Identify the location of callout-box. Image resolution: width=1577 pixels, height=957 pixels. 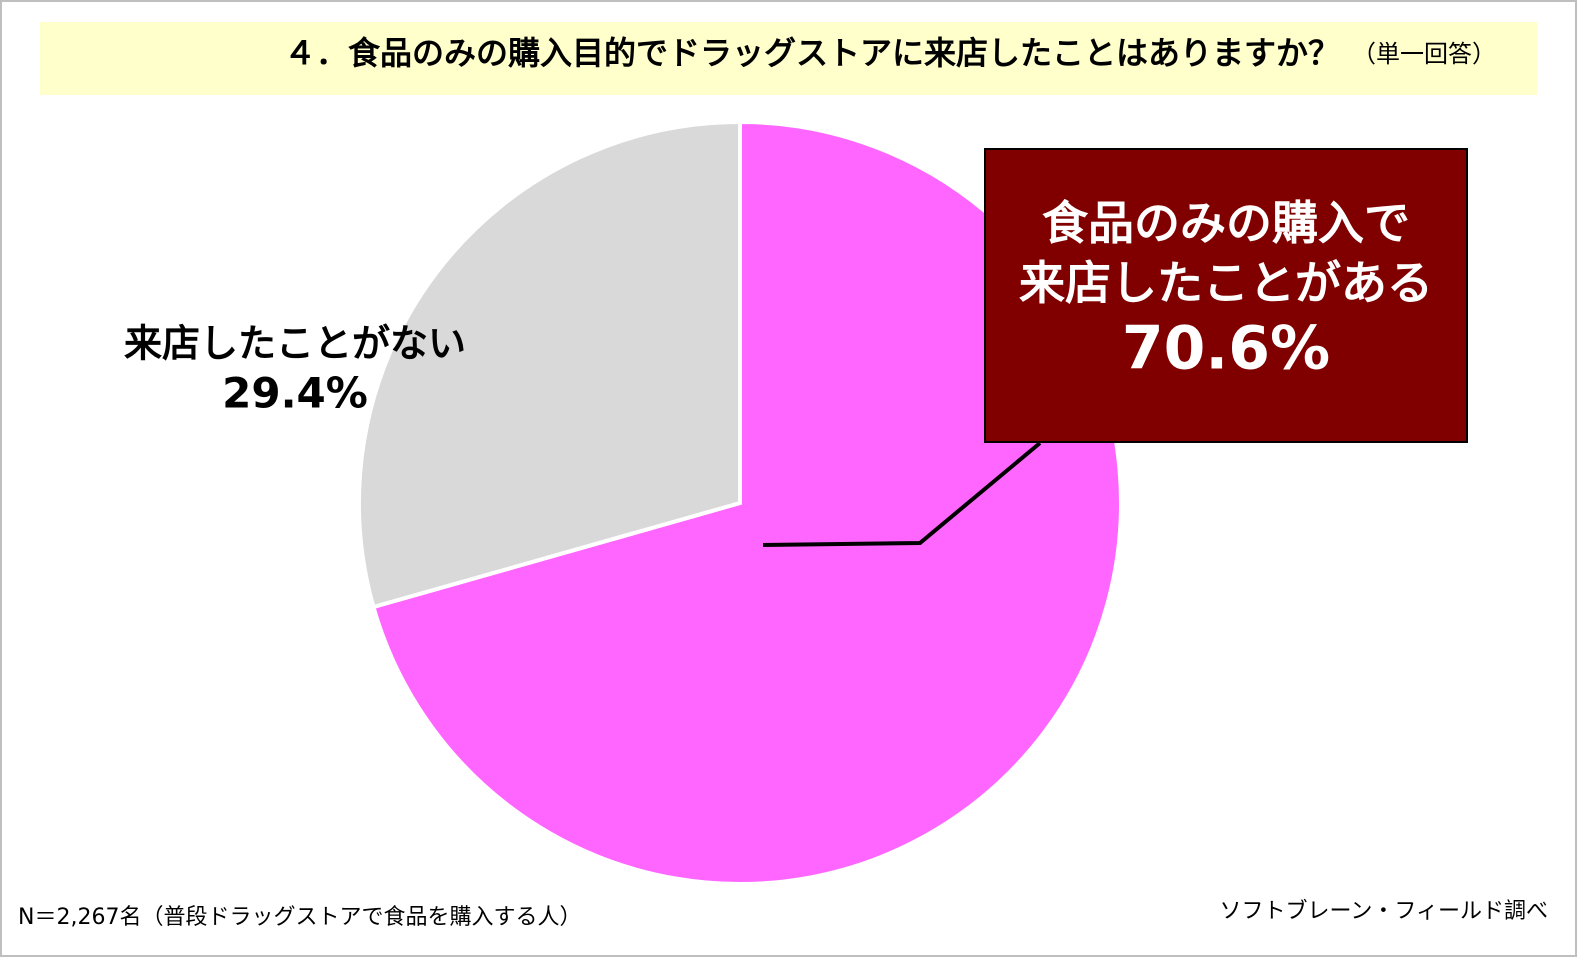
(1226, 295).